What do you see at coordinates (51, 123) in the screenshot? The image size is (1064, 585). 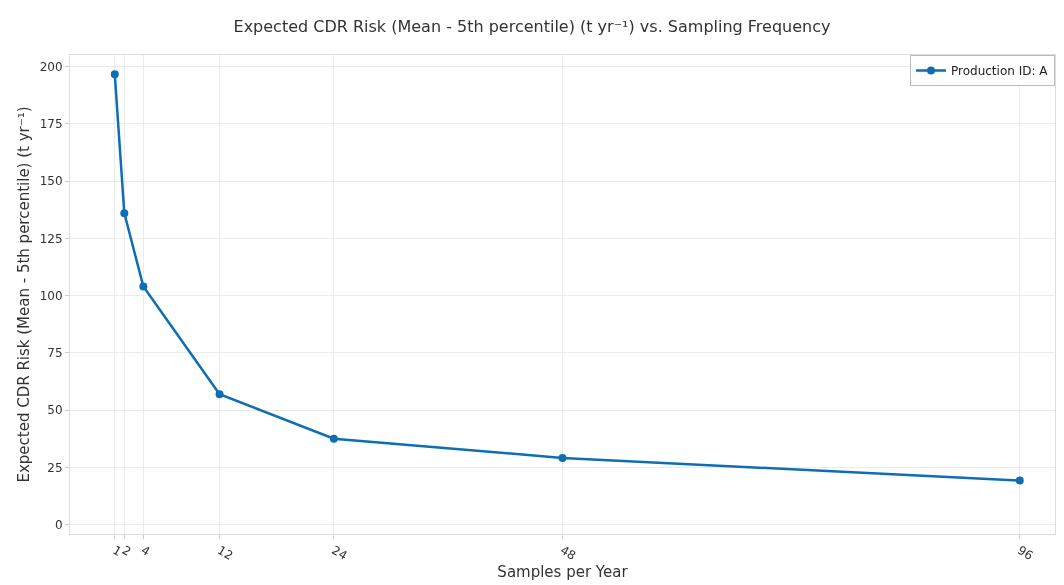 I see `y-tick-label: 175` at bounding box center [51, 123].